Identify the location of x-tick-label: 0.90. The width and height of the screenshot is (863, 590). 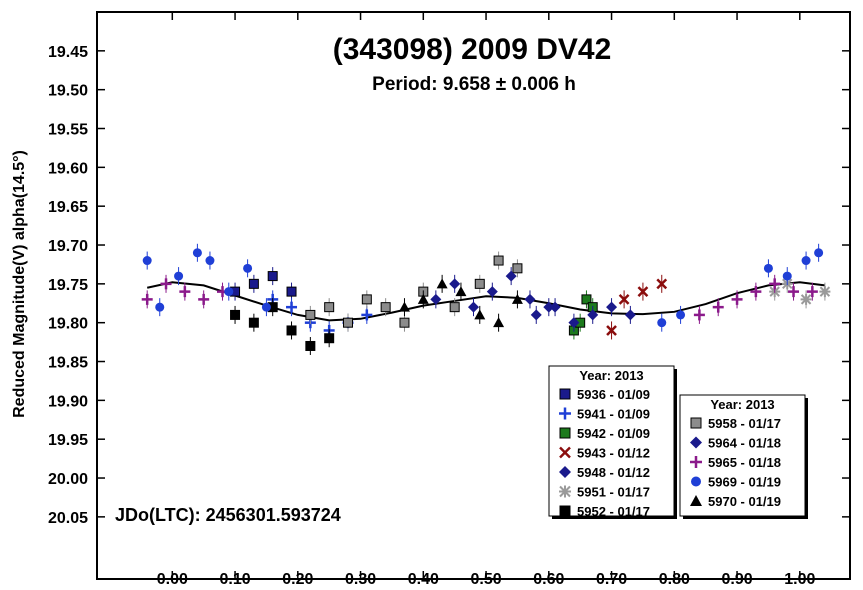
(736, 578).